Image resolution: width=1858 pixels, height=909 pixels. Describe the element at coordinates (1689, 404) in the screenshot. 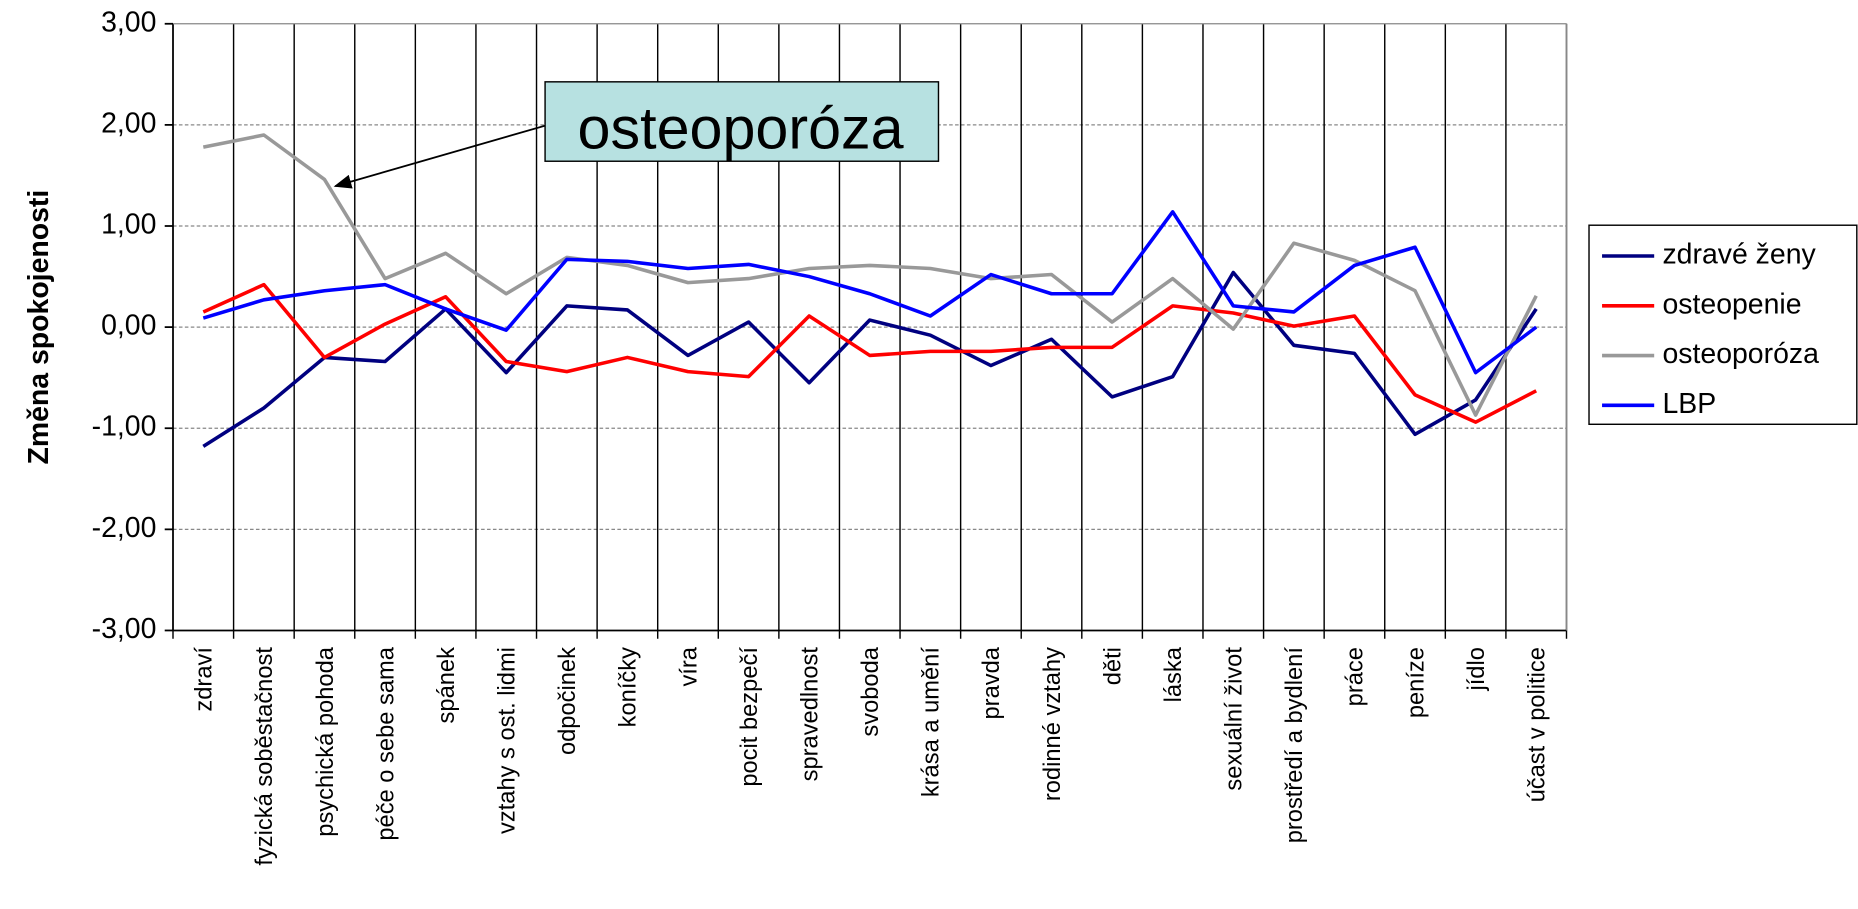

I see `legend-label: LBP` at that location.